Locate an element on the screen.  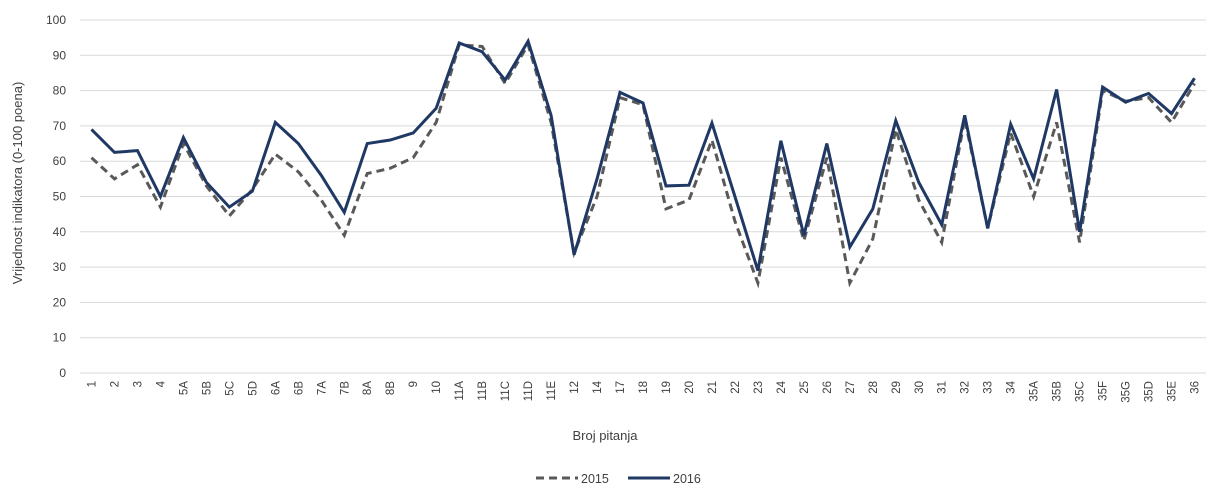
x-tick-label: 24 is located at coordinates (782, 386).